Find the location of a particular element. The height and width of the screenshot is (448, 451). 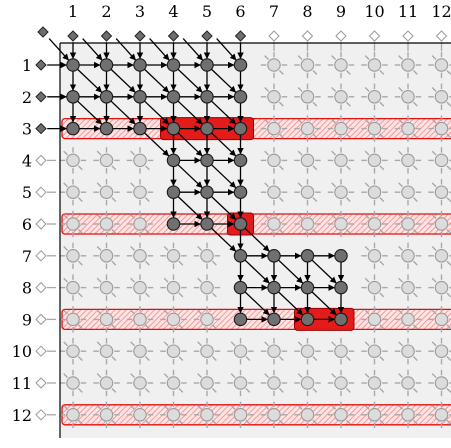

node-r12-c8 is located at coordinates (307, 415).